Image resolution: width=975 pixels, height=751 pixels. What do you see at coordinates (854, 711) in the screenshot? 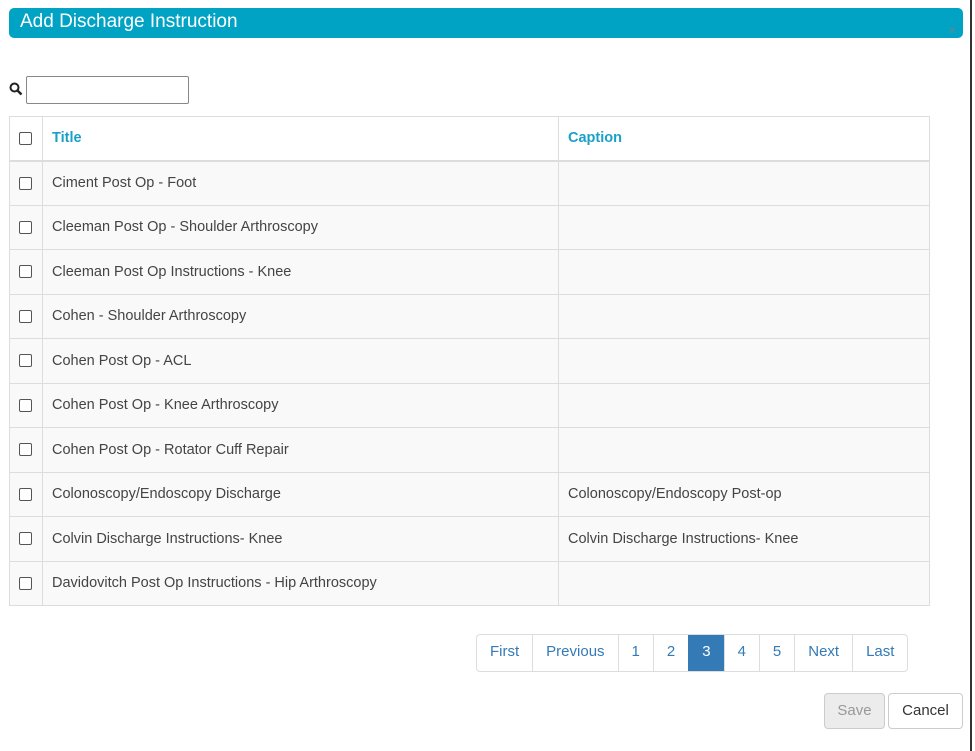
I see `save-button: Save` at bounding box center [854, 711].